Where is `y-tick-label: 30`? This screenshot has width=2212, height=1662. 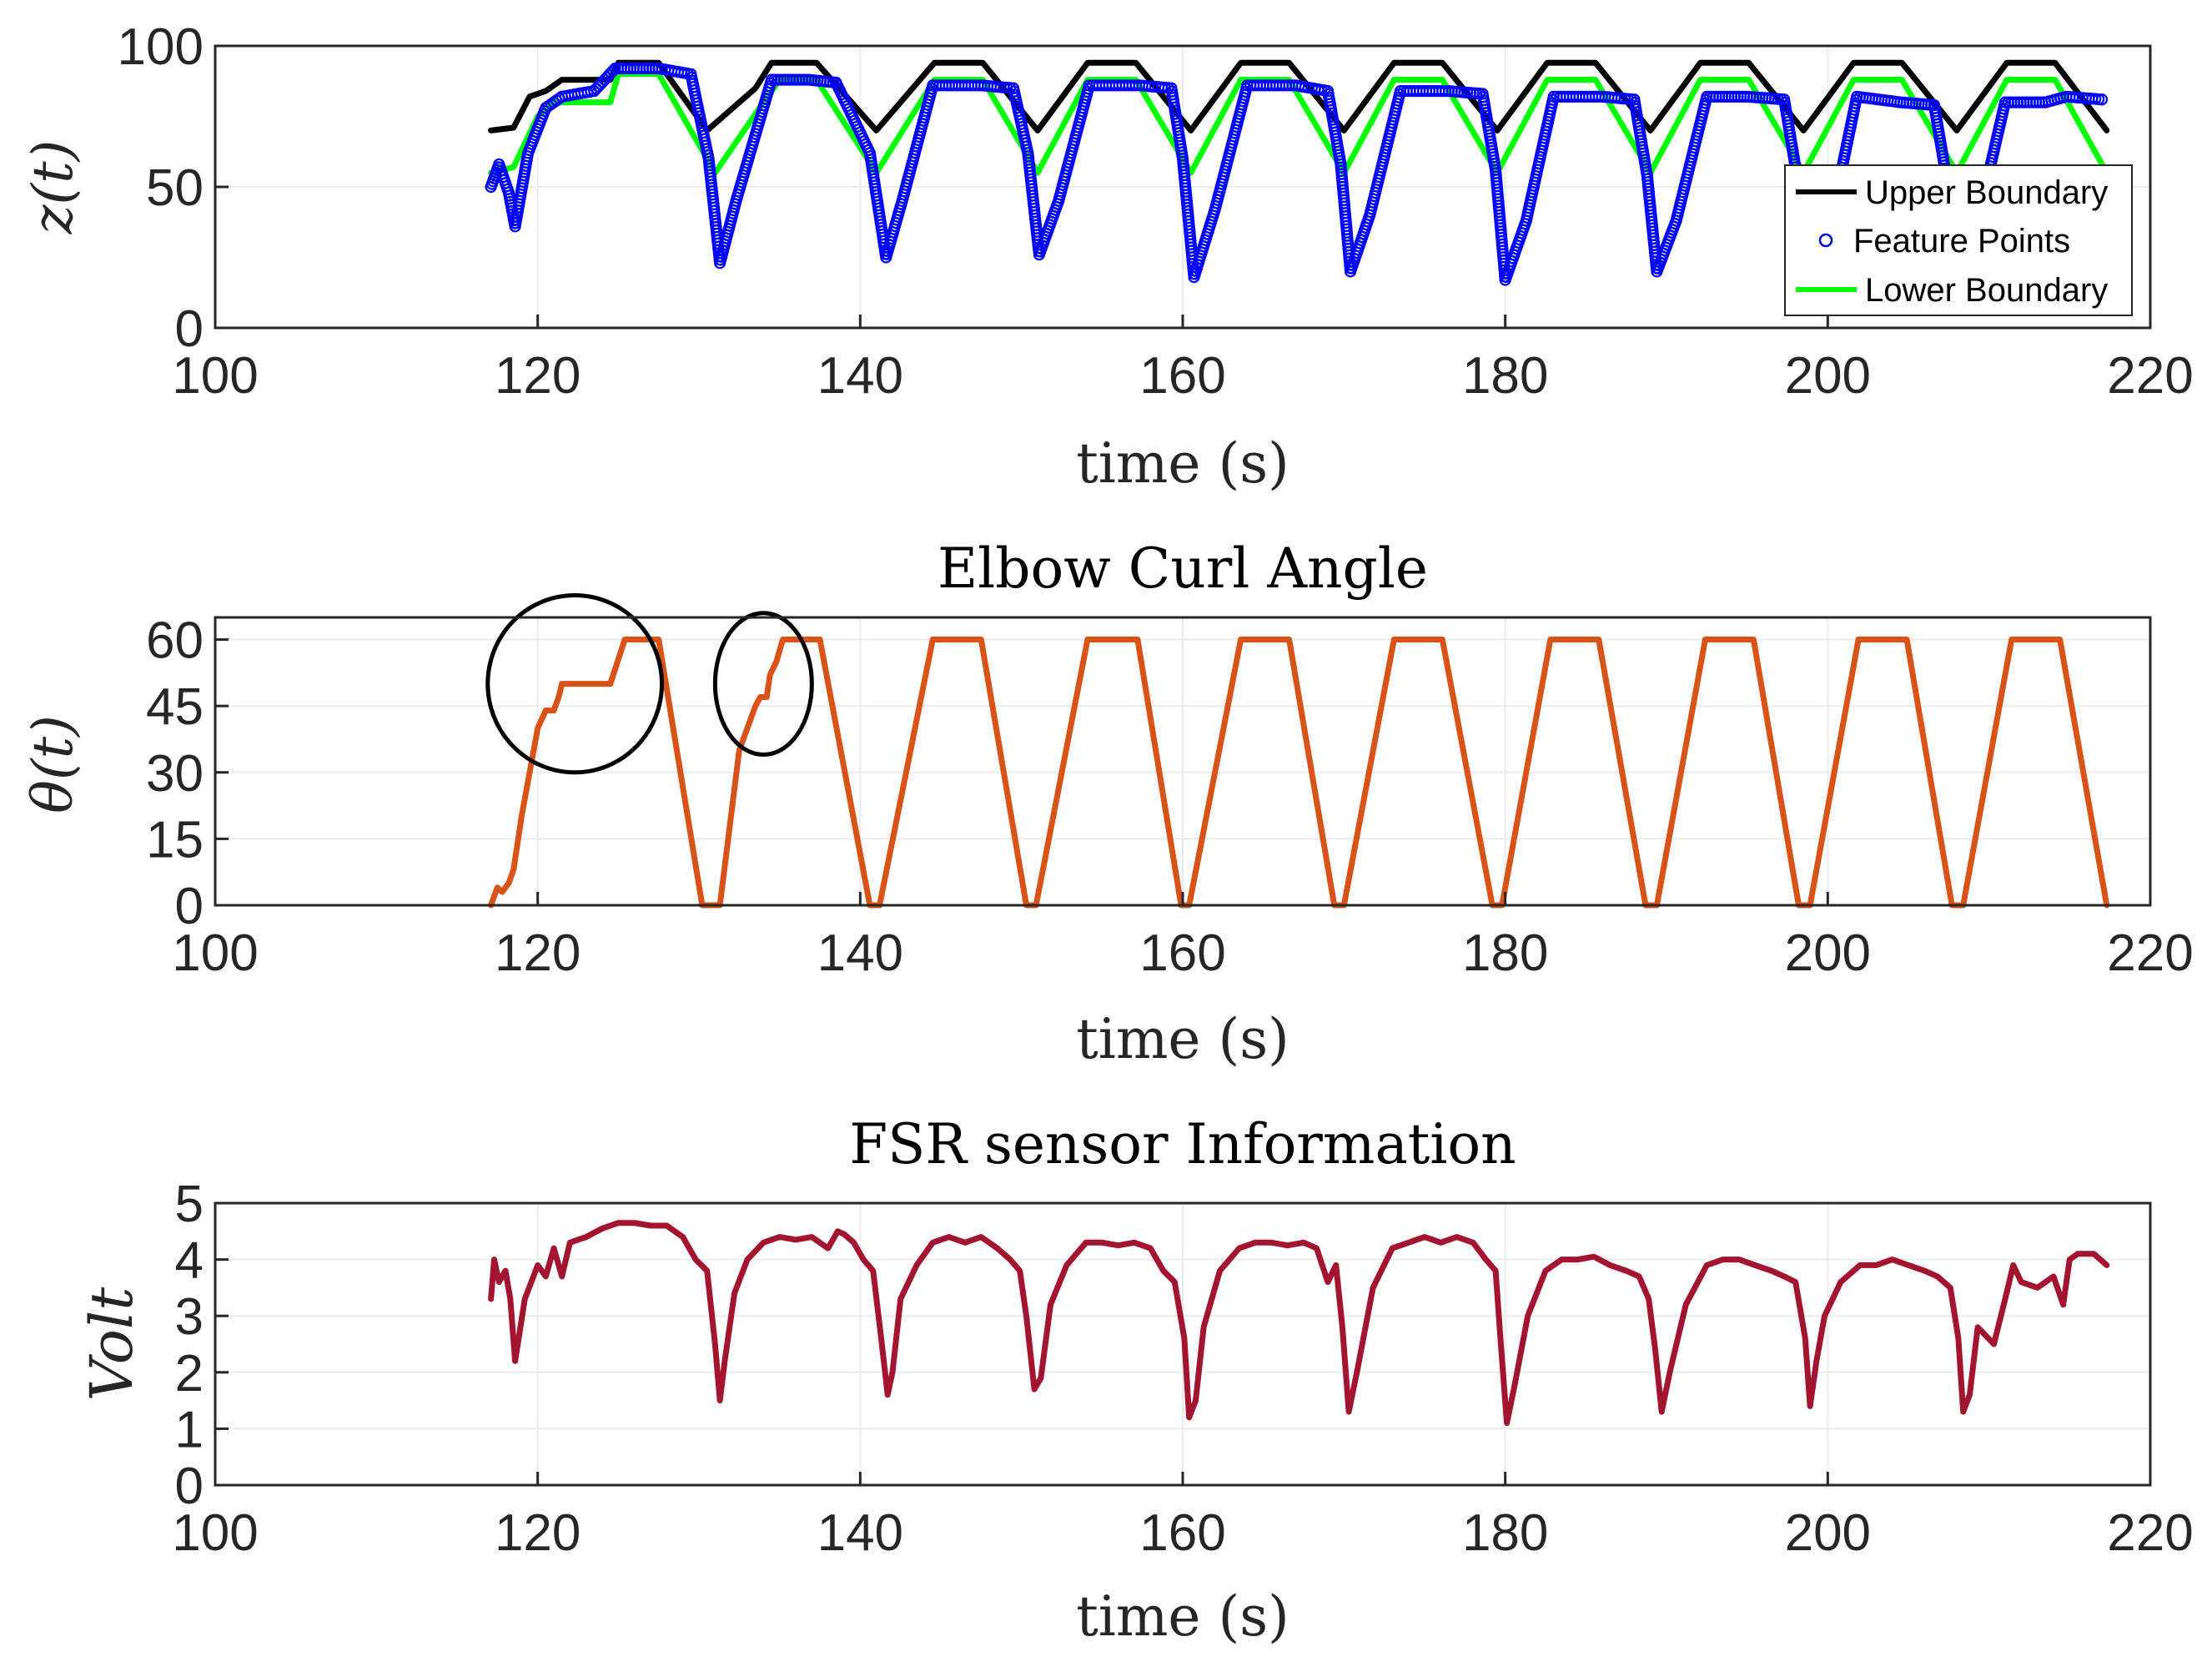 y-tick-label: 30 is located at coordinates (175, 774).